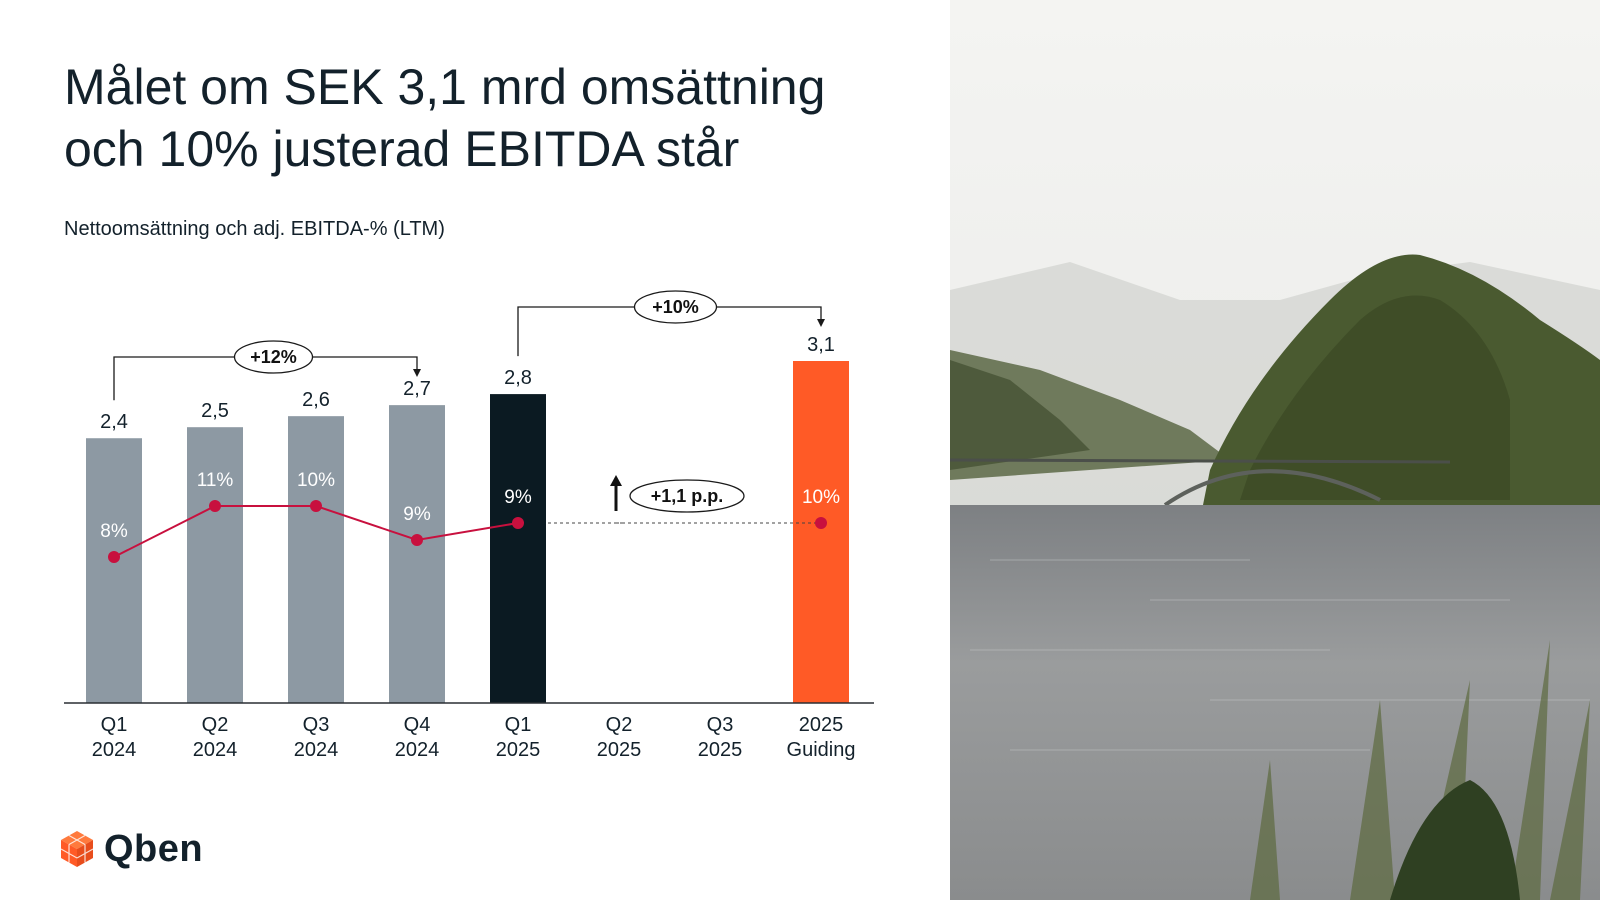 The image size is (1600, 900). I want to click on x-tick-label-1-line1: Q2, so click(215, 725).